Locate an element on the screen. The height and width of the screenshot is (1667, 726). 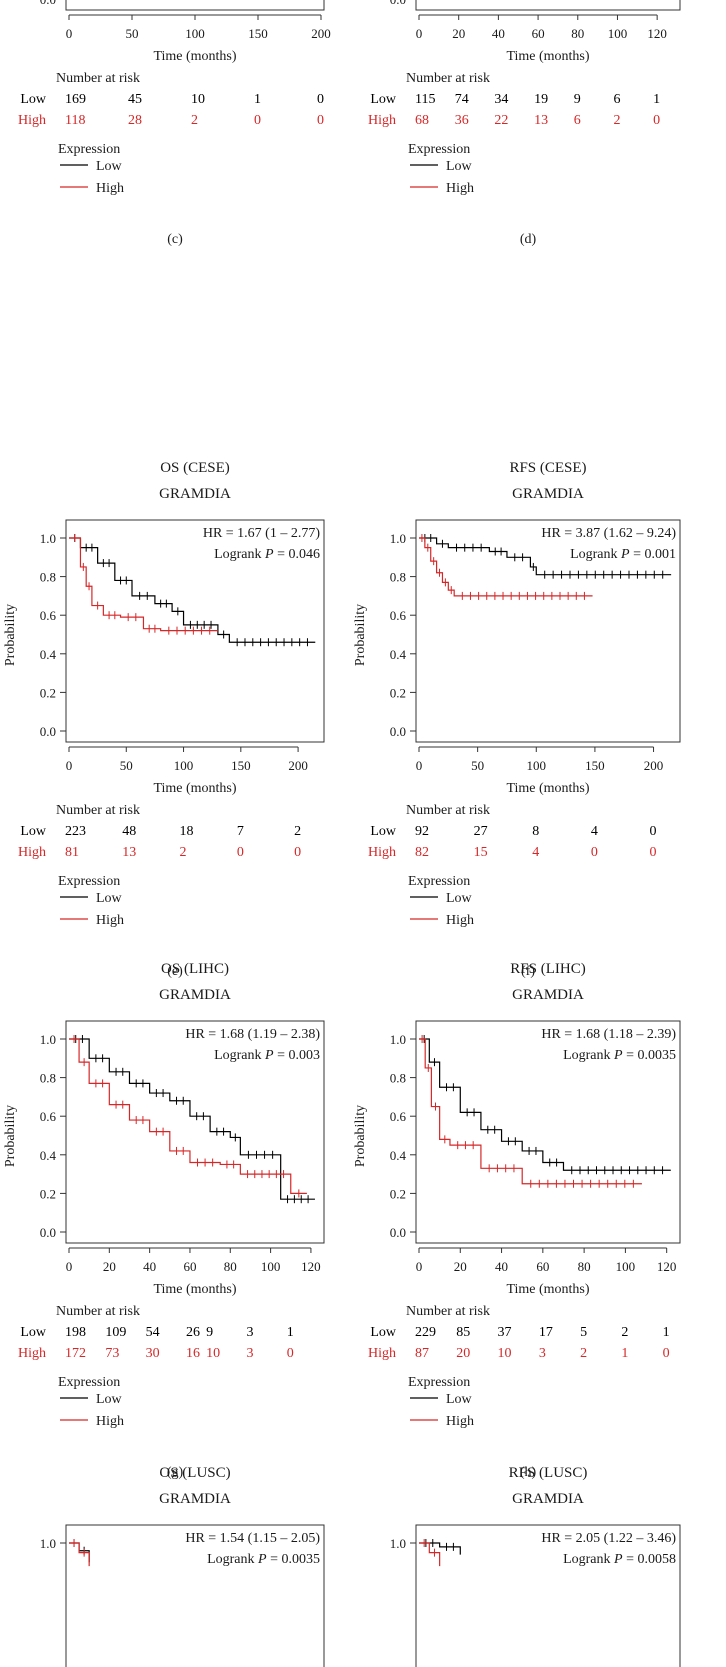
risk-high-value: 16 is located at coordinates (193, 1353).